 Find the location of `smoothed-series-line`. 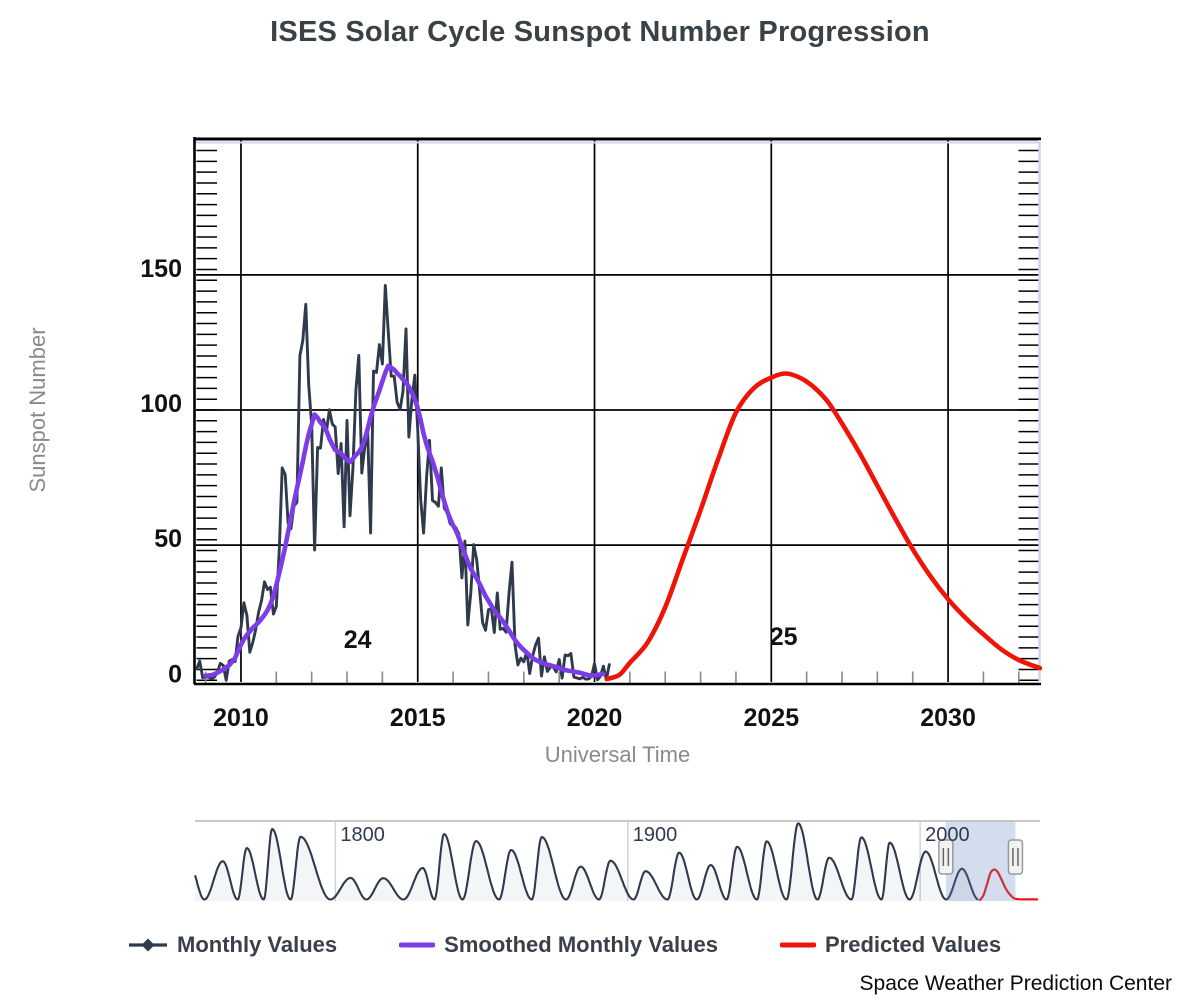

smoothed-series-line is located at coordinates (404, 520).